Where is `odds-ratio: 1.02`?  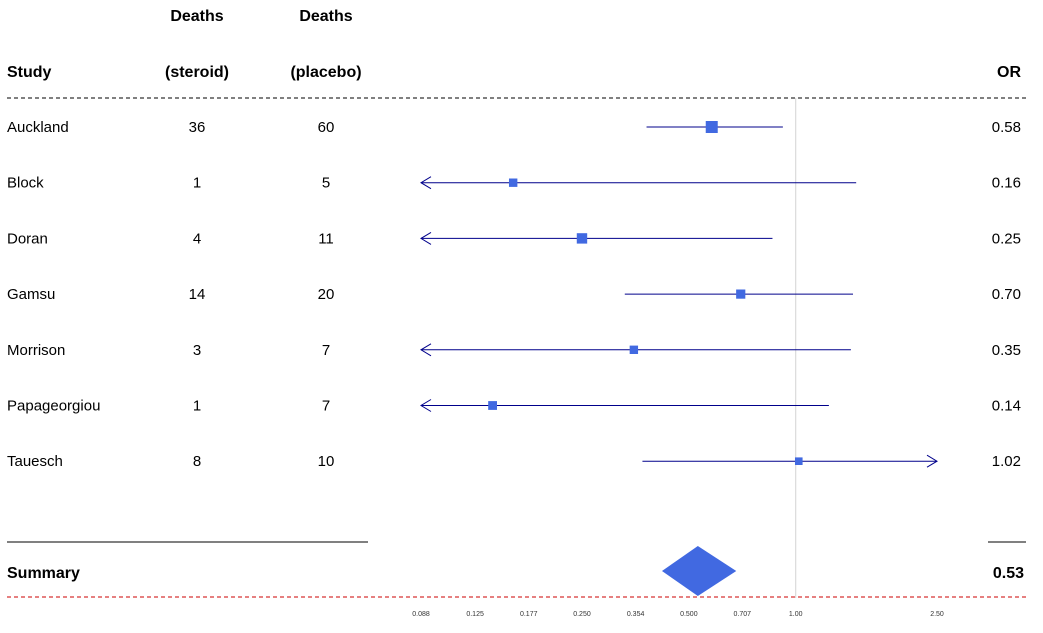 odds-ratio: 1.02 is located at coordinates (1006, 461).